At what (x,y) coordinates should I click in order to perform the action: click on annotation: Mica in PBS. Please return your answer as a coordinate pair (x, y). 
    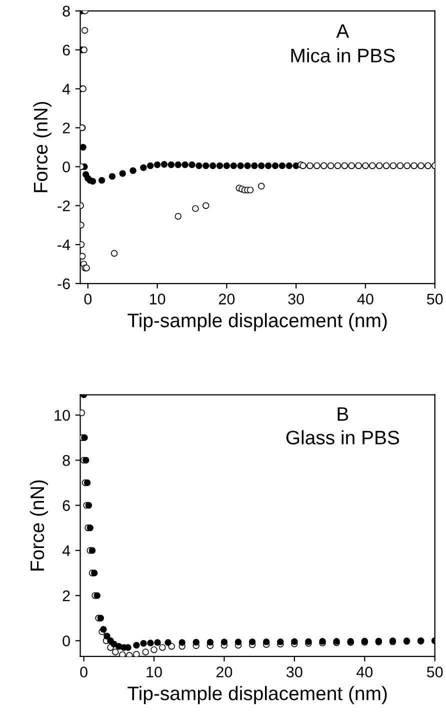
    Looking at the image, I should click on (343, 55).